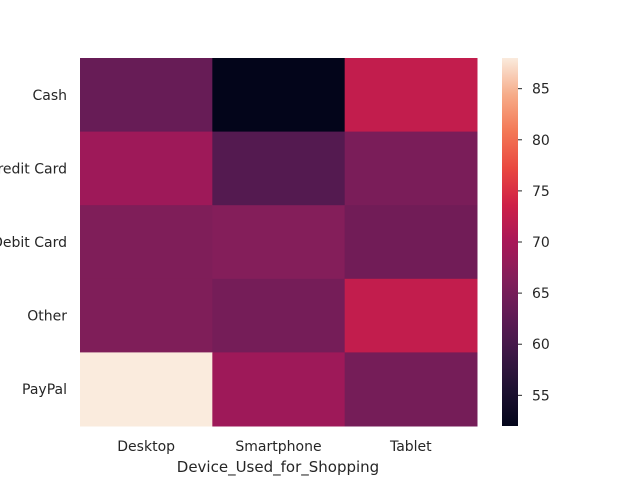 Image resolution: width=640 pixels, height=480 pixels. What do you see at coordinates (541, 141) in the screenshot?
I see `colorbar-tick-label: 80` at bounding box center [541, 141].